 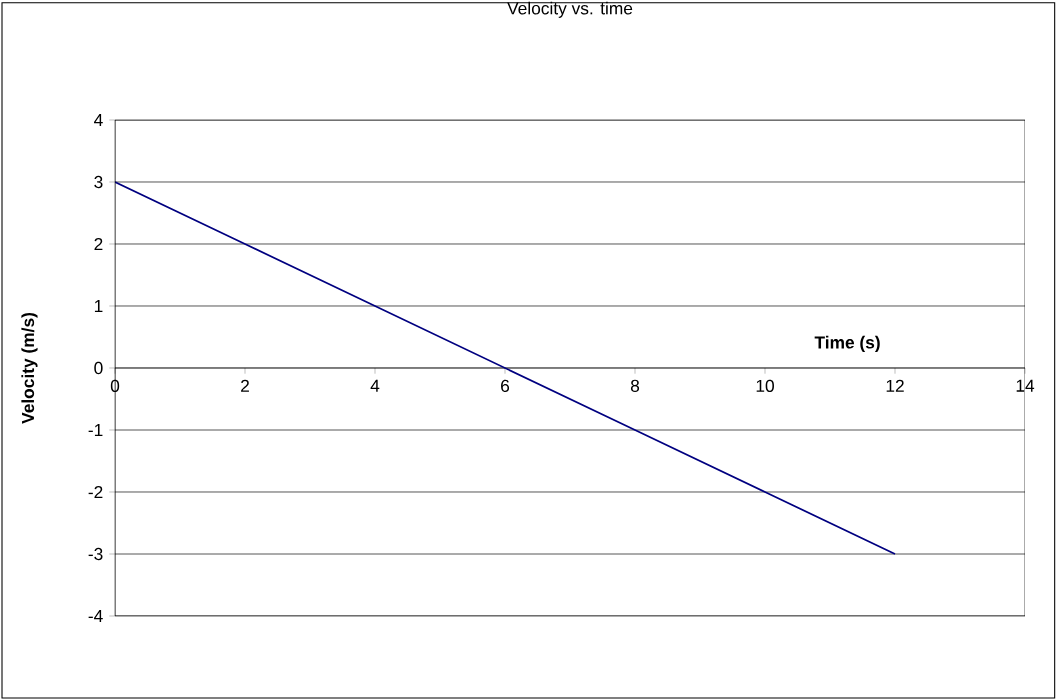 What do you see at coordinates (505, 385) in the screenshot?
I see `x-tick-label: 6` at bounding box center [505, 385].